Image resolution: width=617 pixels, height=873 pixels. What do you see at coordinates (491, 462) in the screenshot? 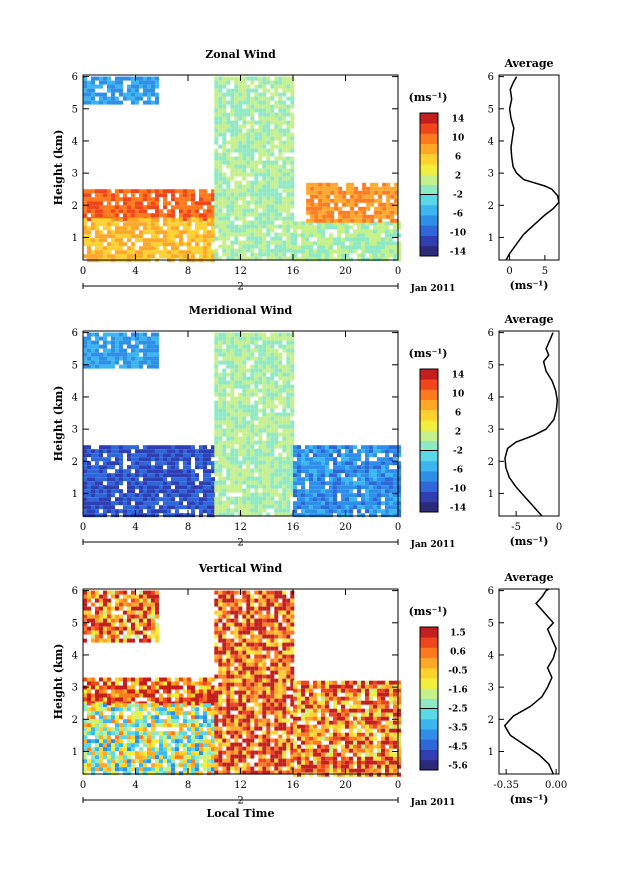
I see `avg-y-tick-label: 2` at bounding box center [491, 462].